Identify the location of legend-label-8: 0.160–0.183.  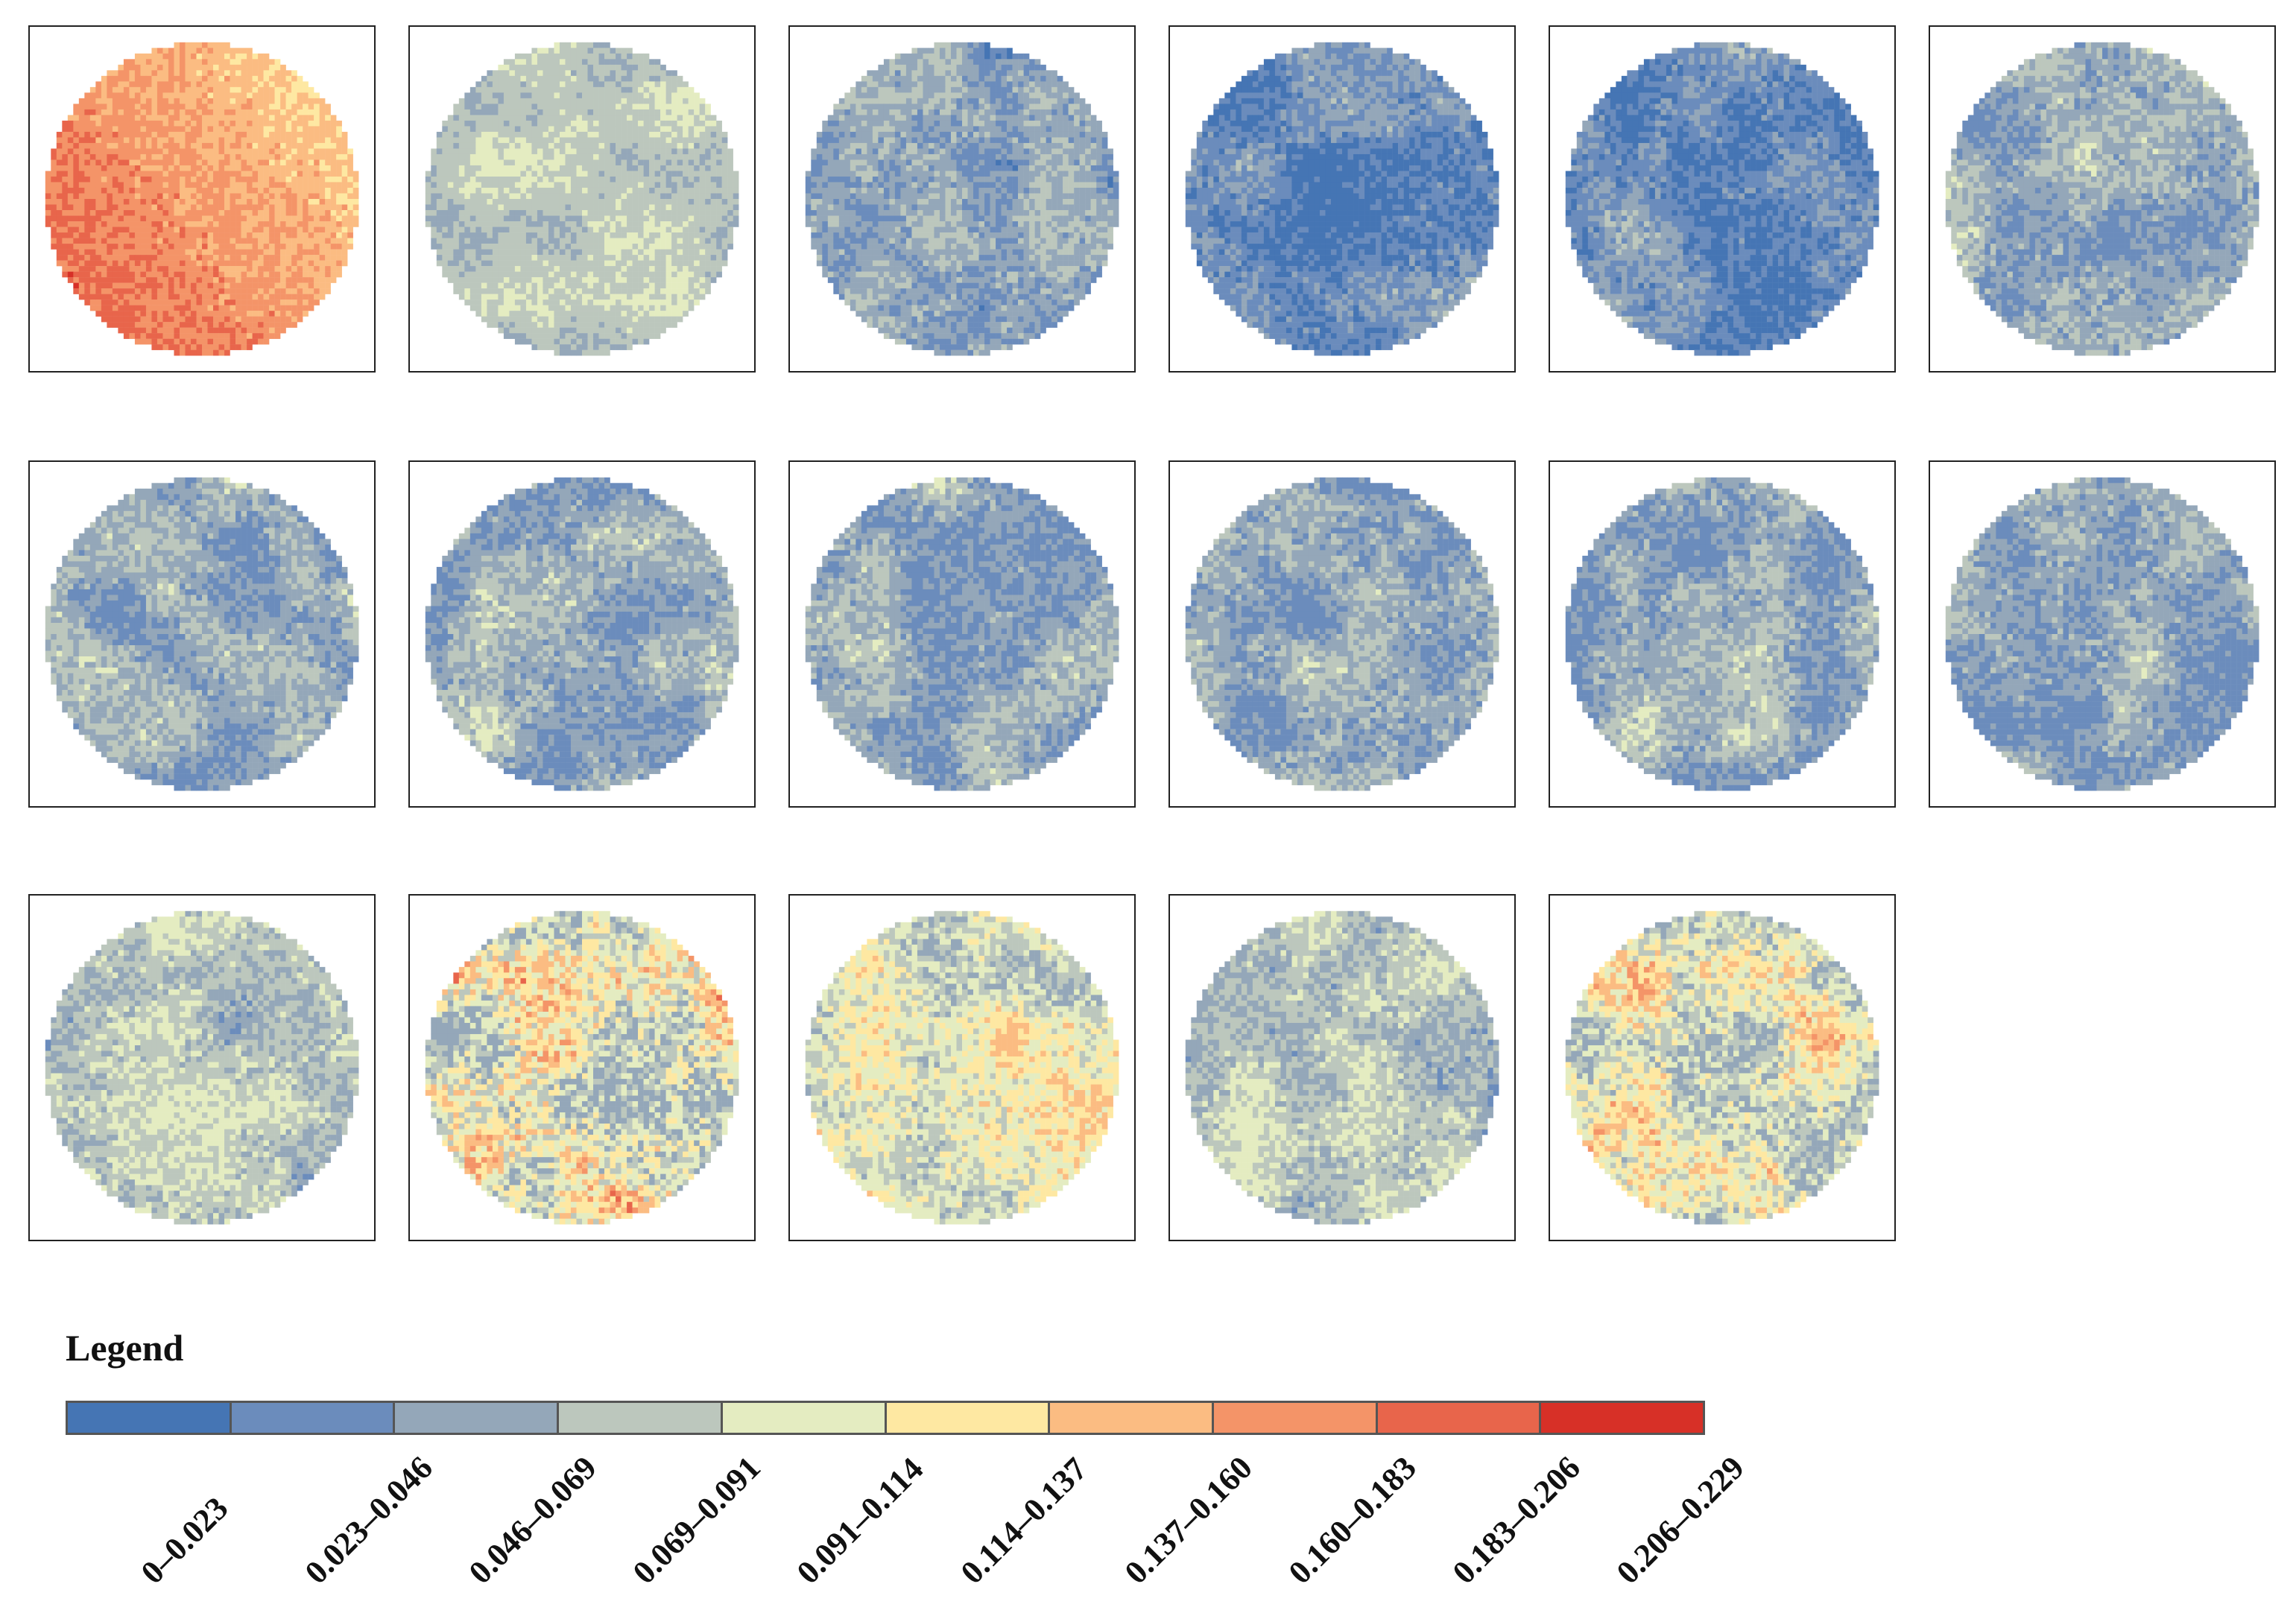
(1352, 1519).